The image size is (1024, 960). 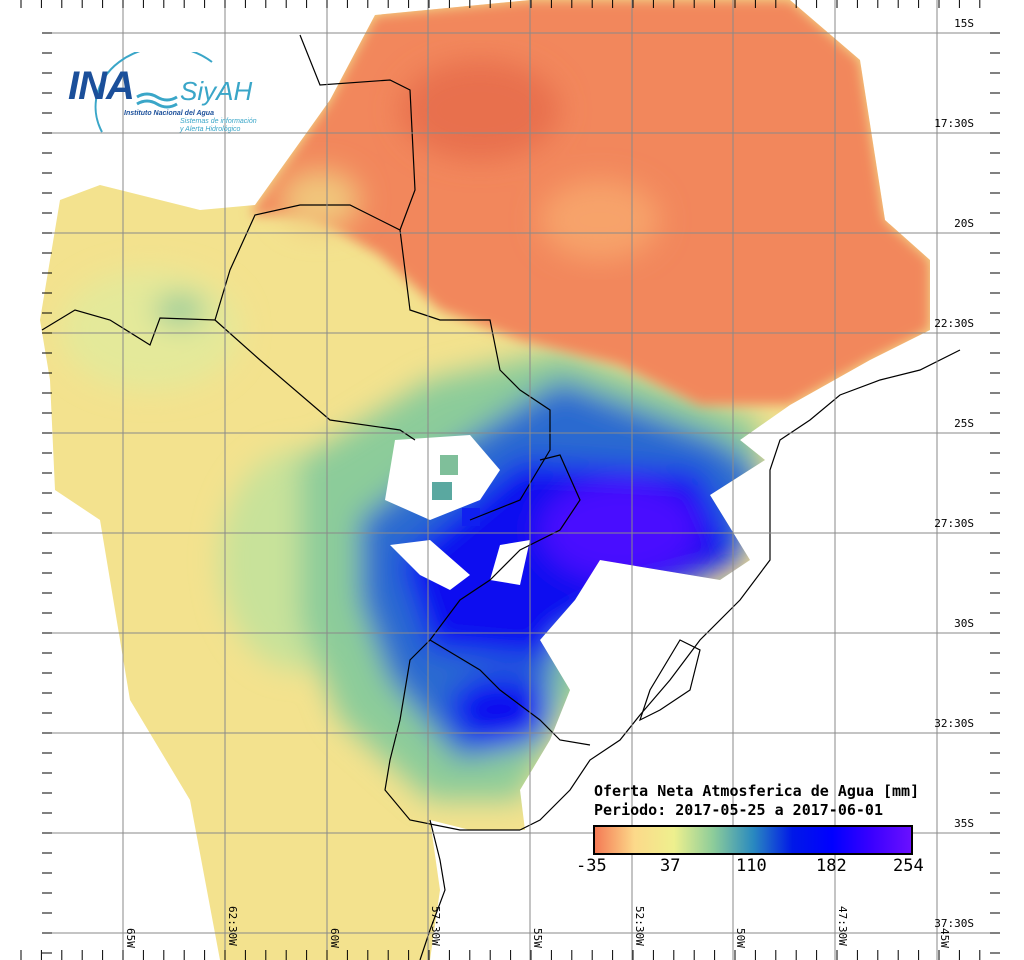 I want to click on colorbar, so click(x=753, y=840).